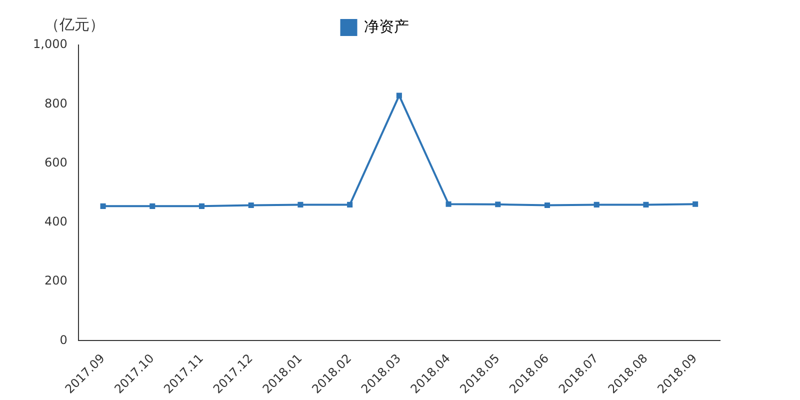 The image size is (800, 400). I want to click on y-tick-label: 400, so click(56, 221).